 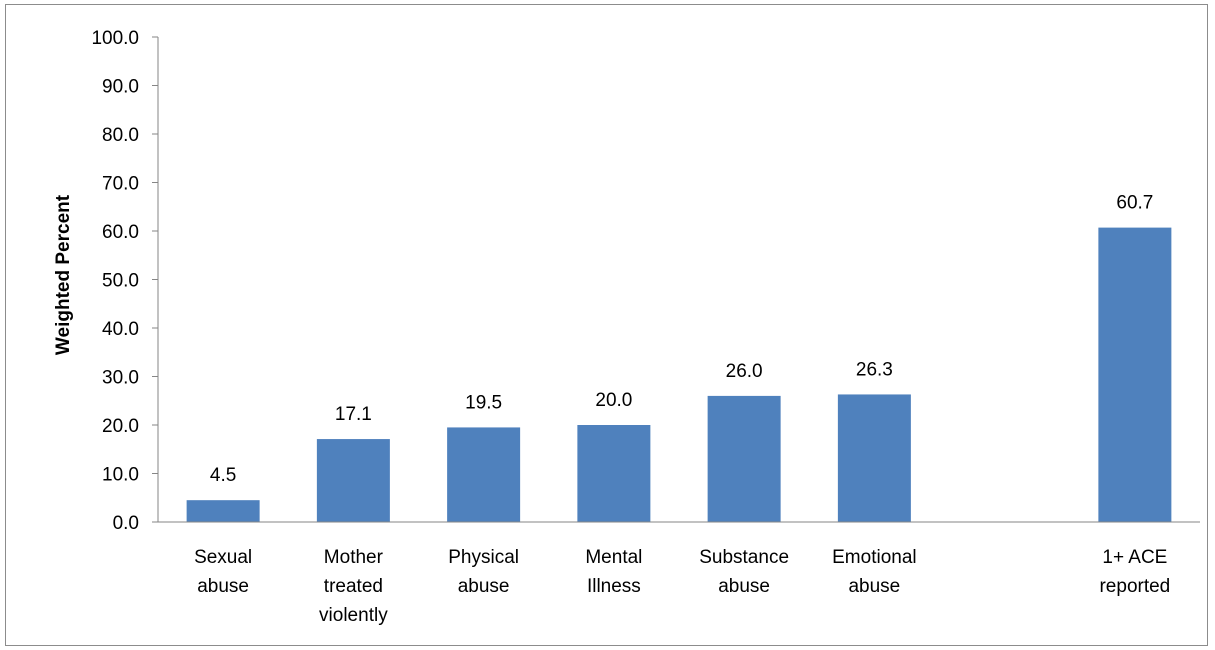 I want to click on category-label: violently, so click(x=353, y=615).